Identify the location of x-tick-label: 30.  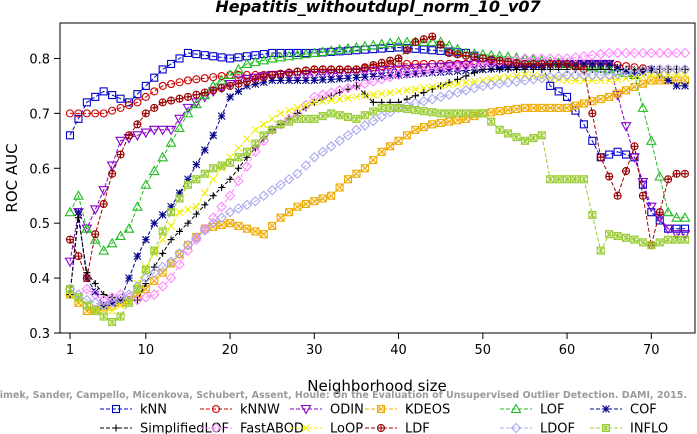
(314, 350).